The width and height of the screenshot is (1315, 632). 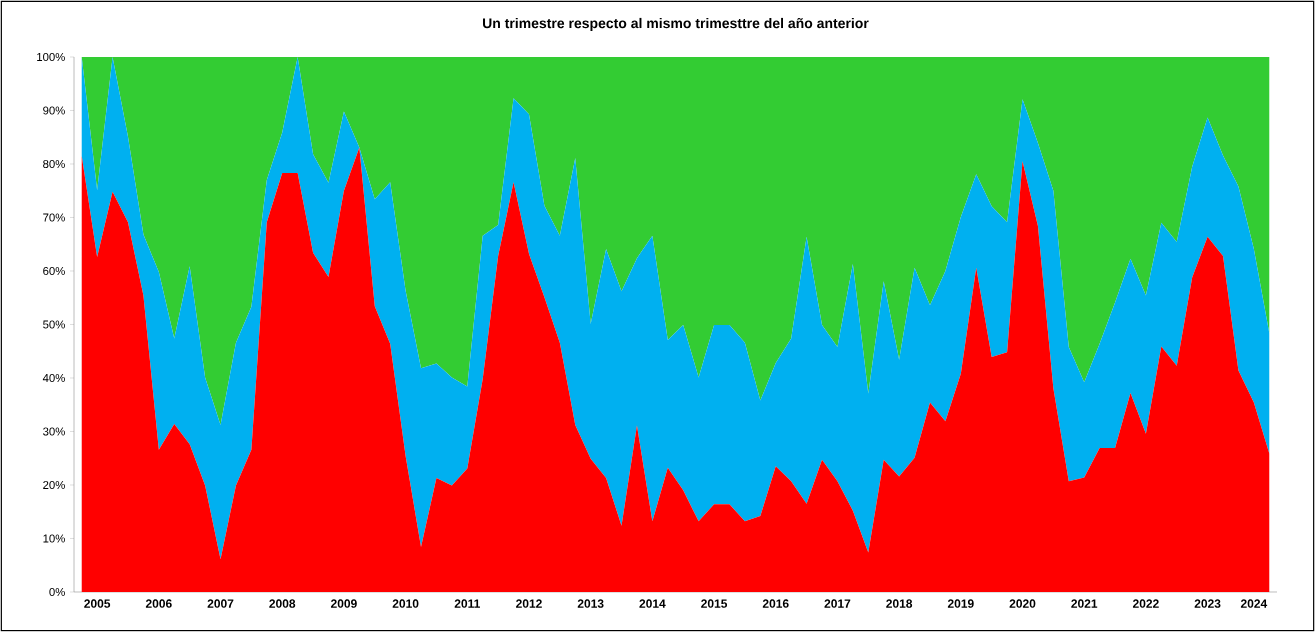 I want to click on x-tick-label: 2012, so click(x=529, y=603).